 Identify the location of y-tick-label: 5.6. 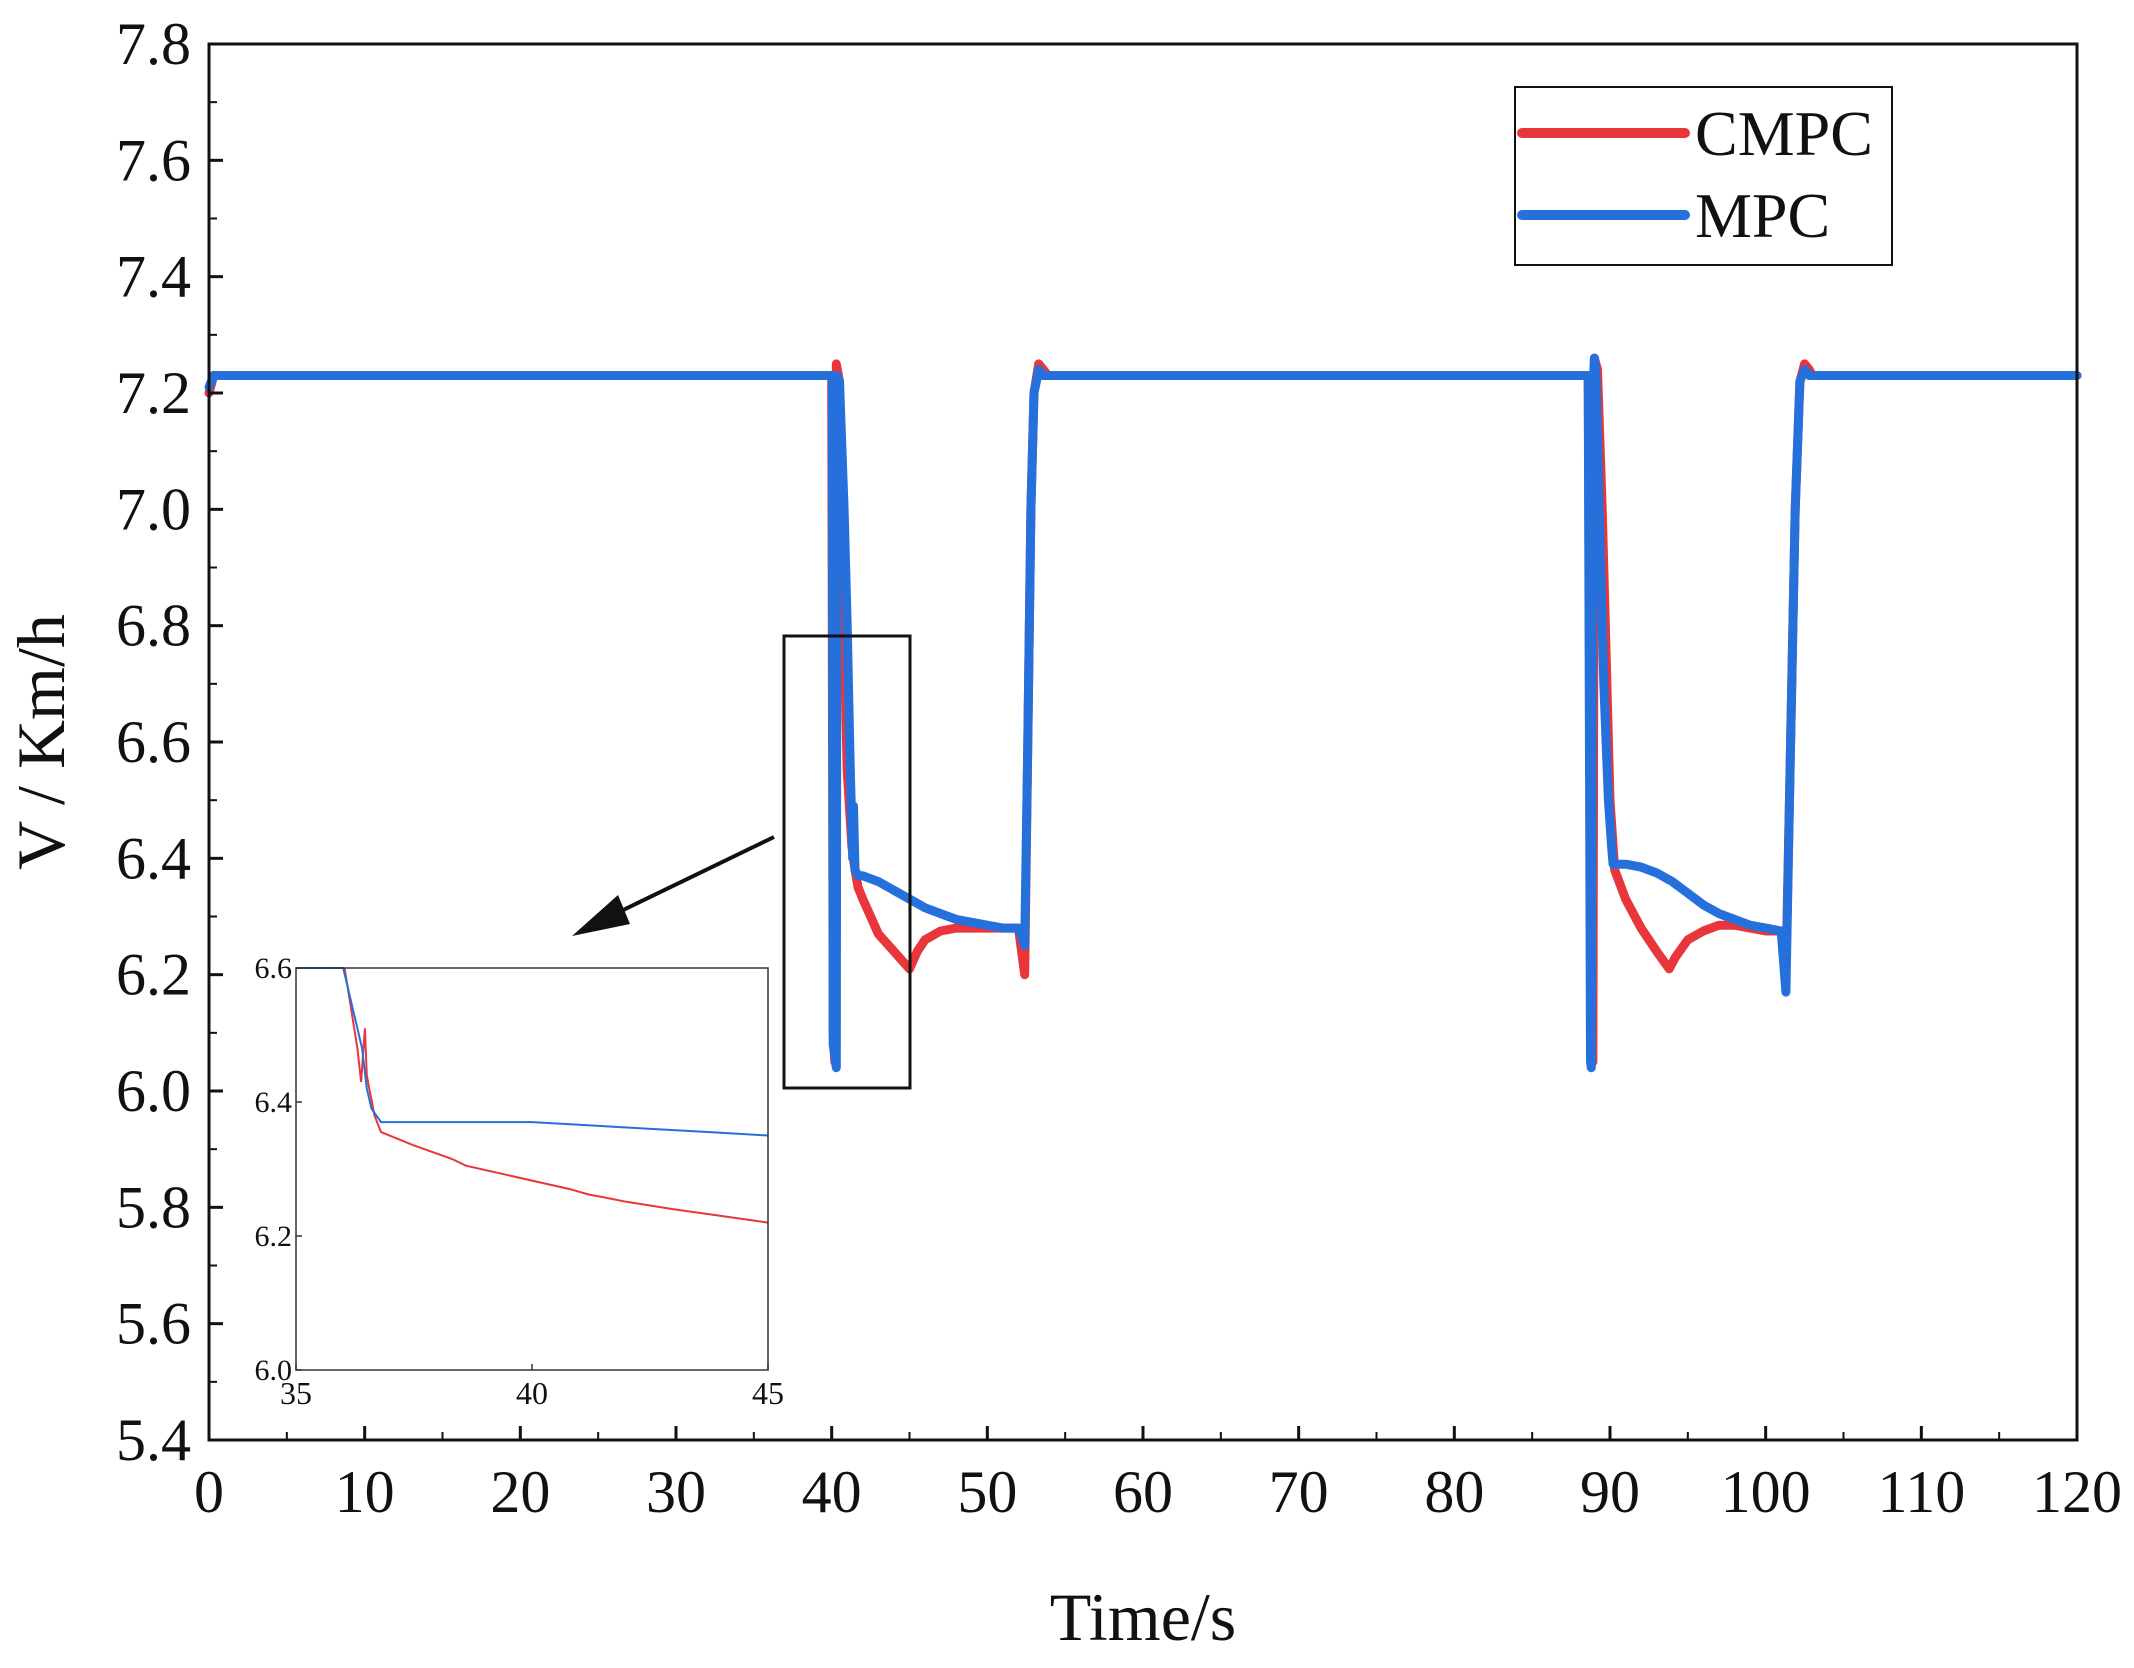
(153, 1324).